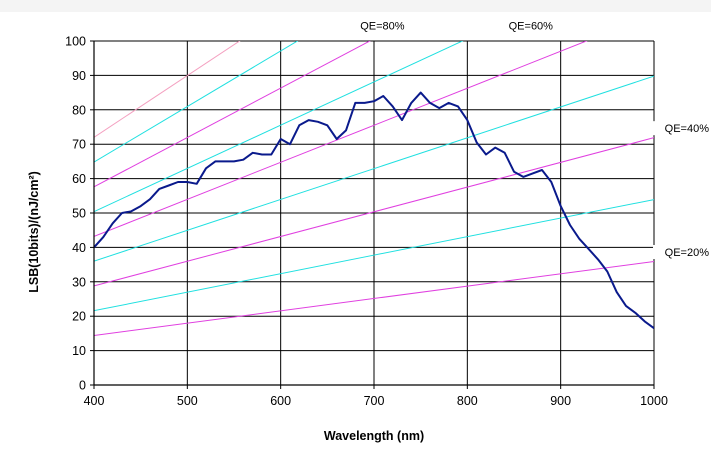 The height and width of the screenshot is (449, 711). I want to click on qe-annotation: QE=60%, so click(531, 27).